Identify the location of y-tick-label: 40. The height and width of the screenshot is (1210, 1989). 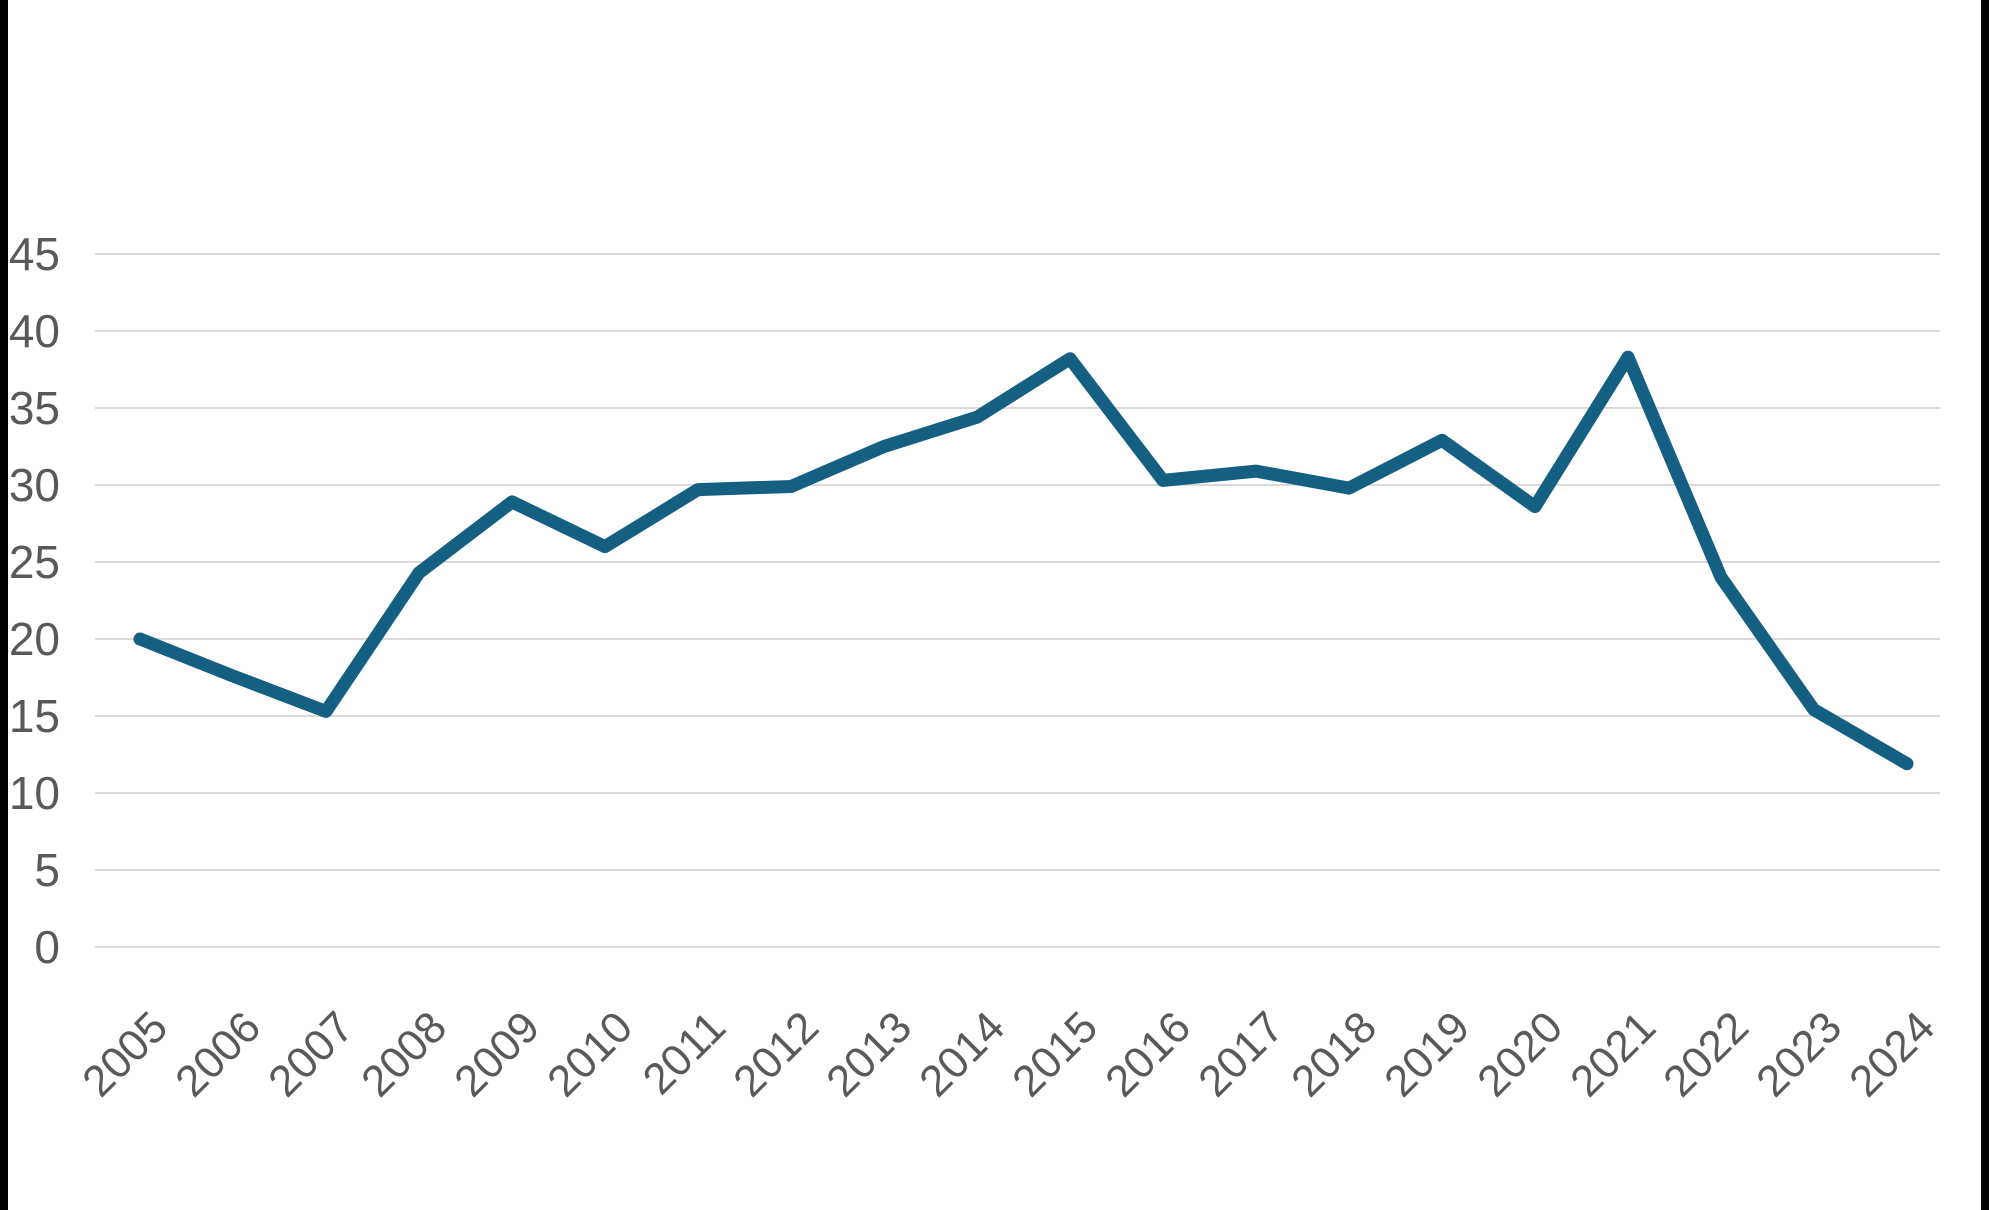
(34, 331).